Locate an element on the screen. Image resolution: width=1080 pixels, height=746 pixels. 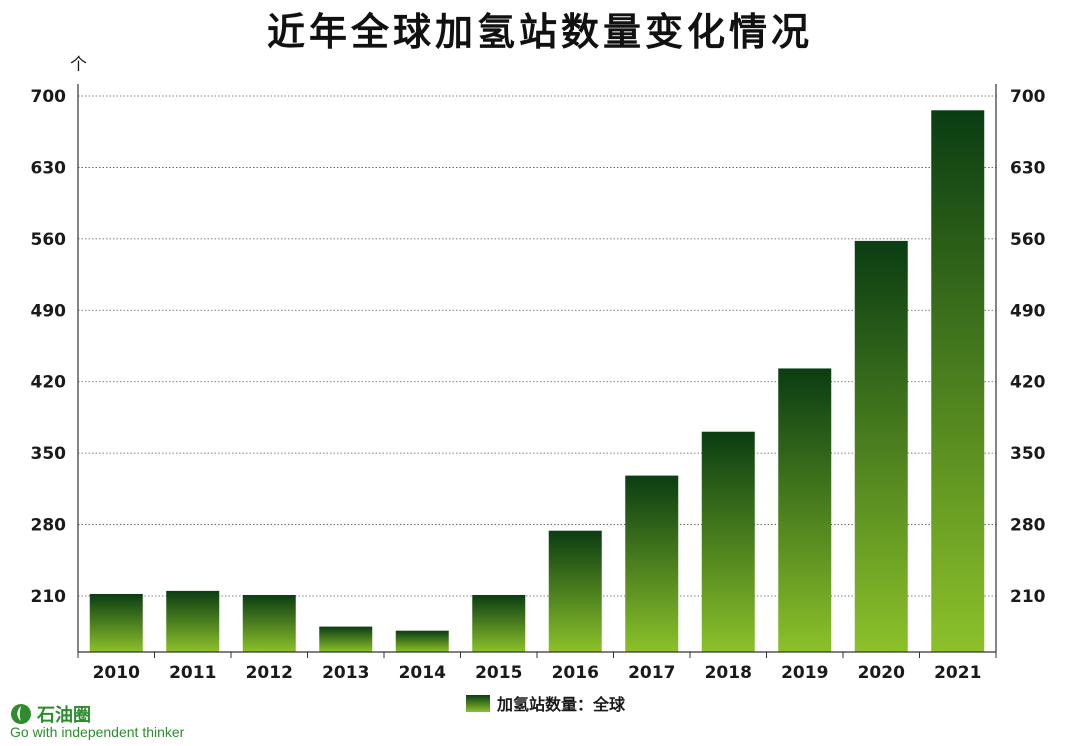
x-tick-label: 2018 is located at coordinates (728, 673).